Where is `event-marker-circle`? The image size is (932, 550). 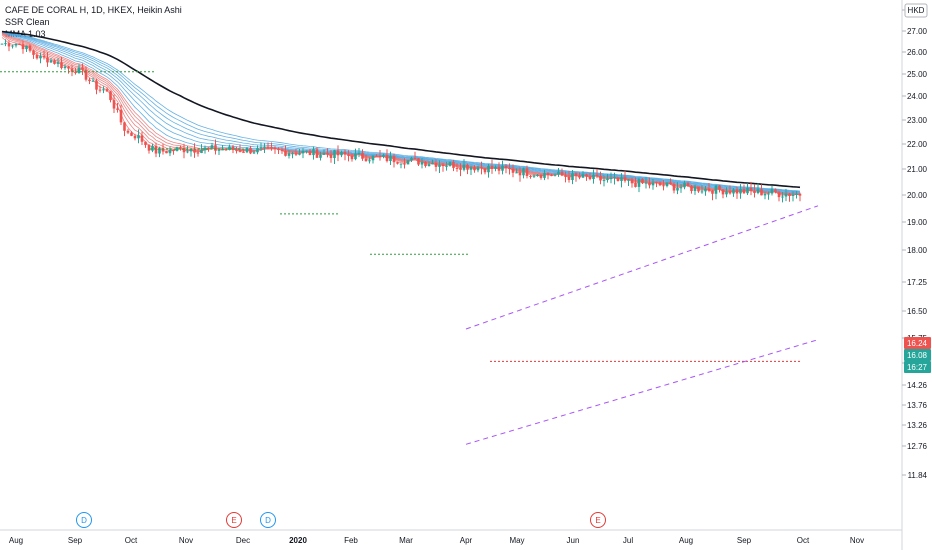 event-marker-circle is located at coordinates (268, 520).